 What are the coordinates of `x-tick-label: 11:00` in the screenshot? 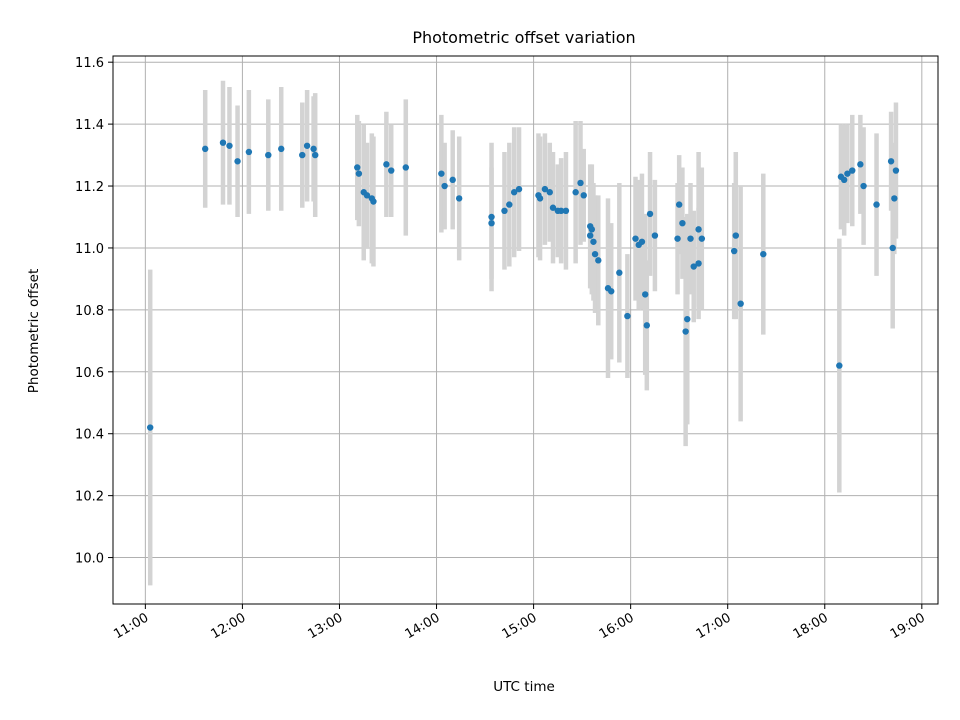 It's located at (131, 626).